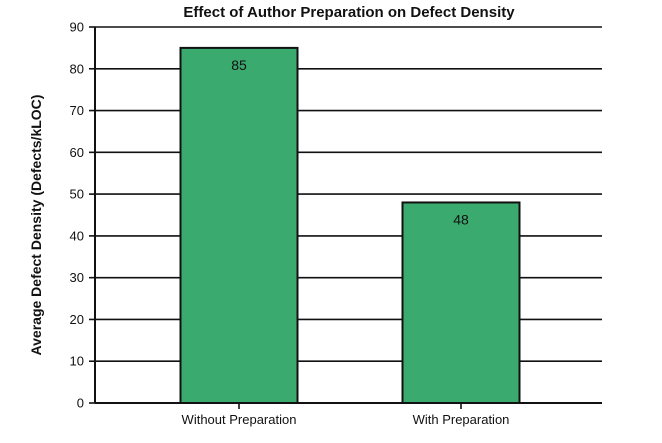 The width and height of the screenshot is (662, 443). What do you see at coordinates (239, 65) in the screenshot?
I see `bar-value-label: 85` at bounding box center [239, 65].